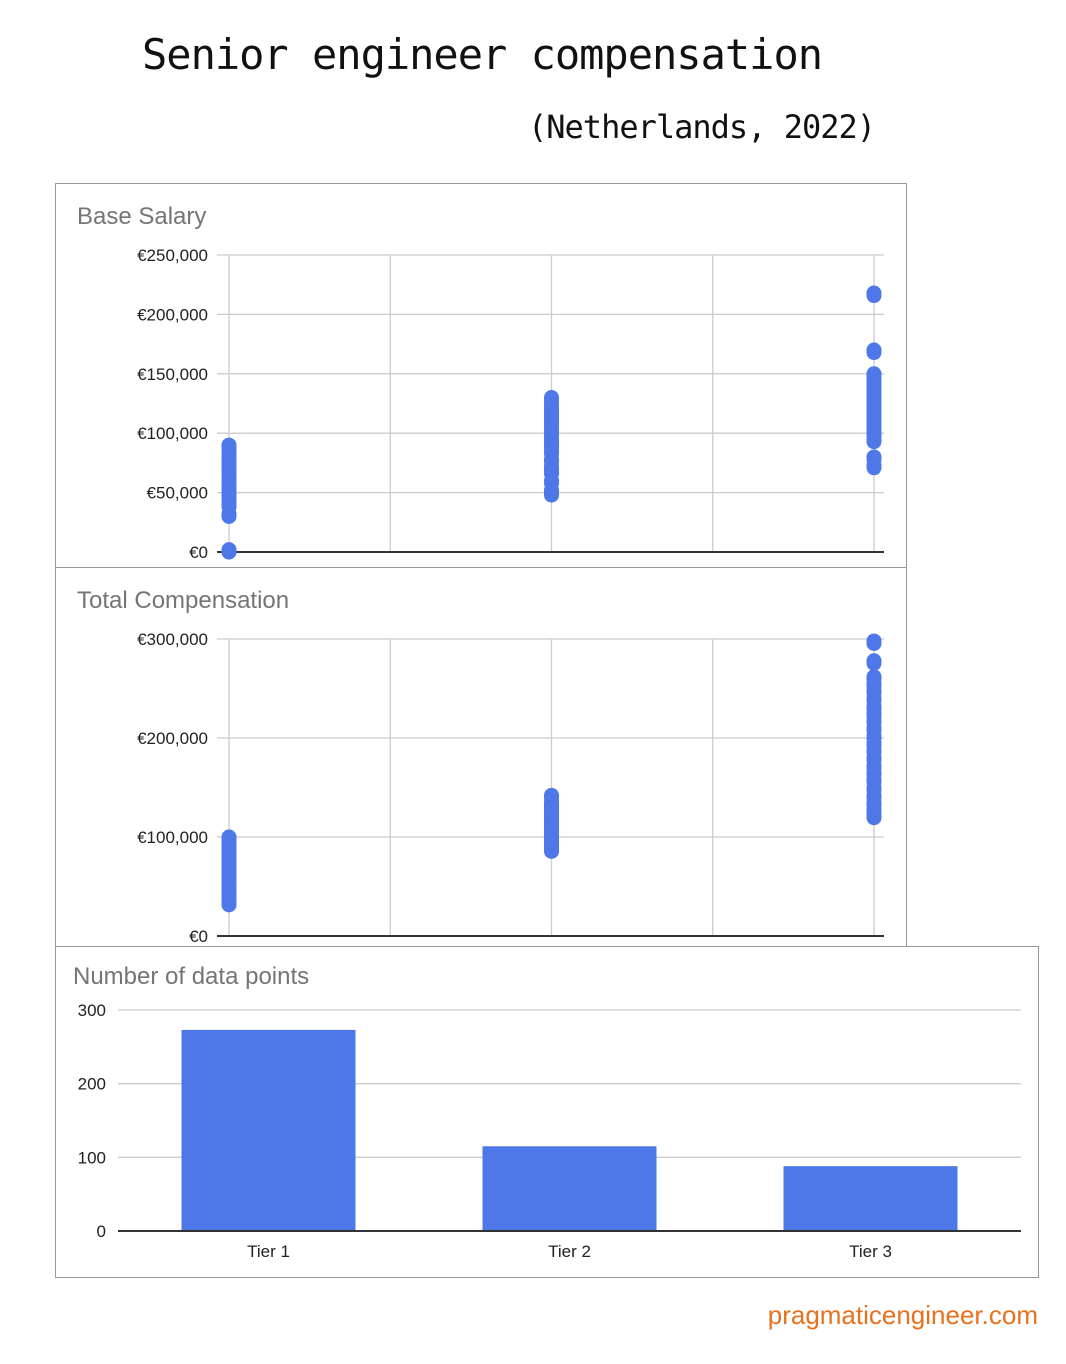 This screenshot has height=1364, width=1066. What do you see at coordinates (177, 493) in the screenshot?
I see `y-tick-label: €50,000` at bounding box center [177, 493].